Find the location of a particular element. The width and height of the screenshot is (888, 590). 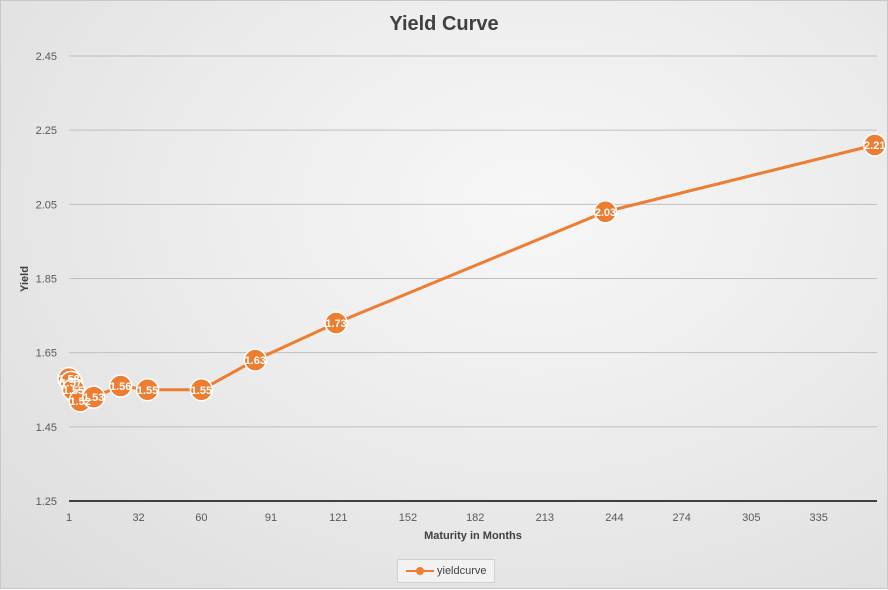

x-tick-label: 60 is located at coordinates (201, 518).